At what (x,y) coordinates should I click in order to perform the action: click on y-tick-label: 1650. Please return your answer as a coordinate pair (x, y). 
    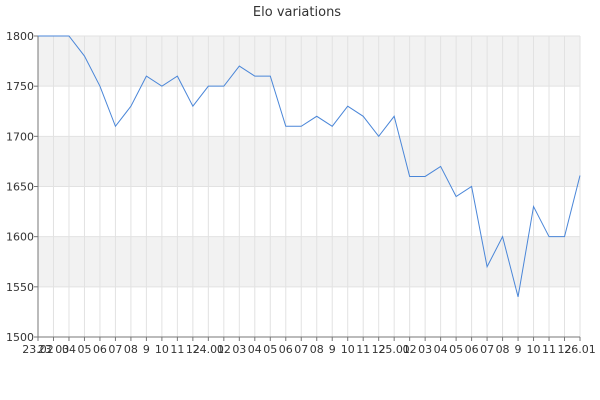
    Looking at the image, I should click on (20, 187).